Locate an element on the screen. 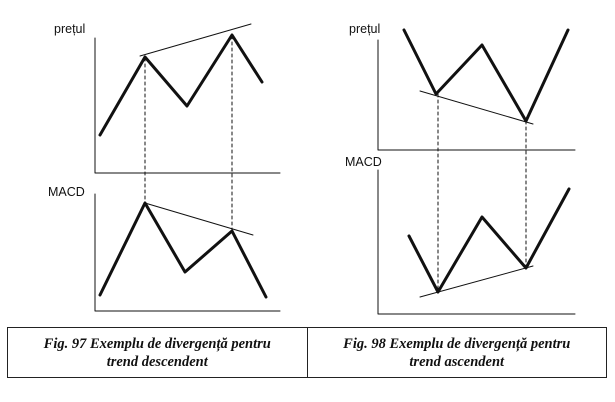 The width and height of the screenshot is (615, 402). fig97-price-panel is located at coordinates (187, 98).